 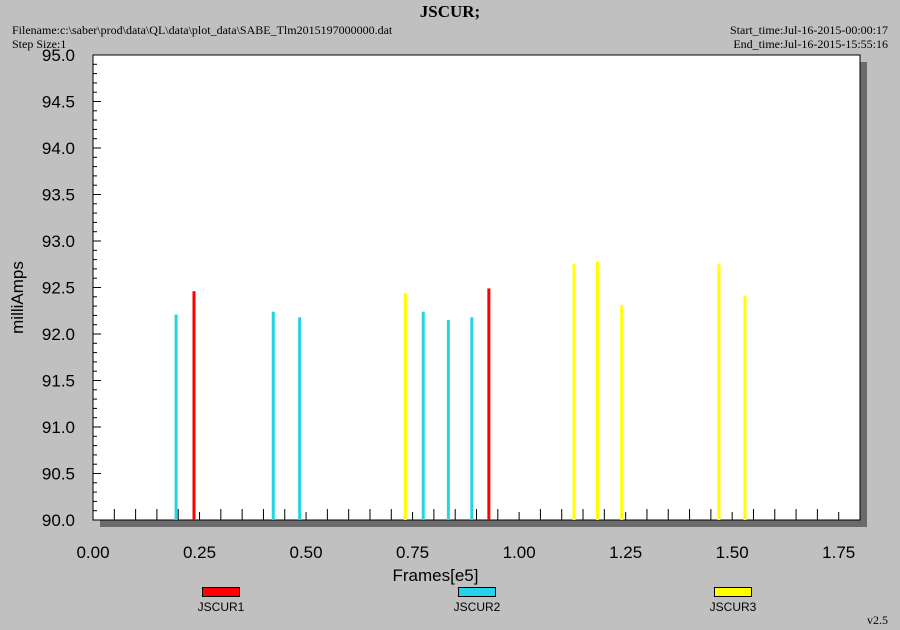 I want to click on end-time-label: End_time:Jul-16-2015-15:55:16, so click(x=810, y=44).